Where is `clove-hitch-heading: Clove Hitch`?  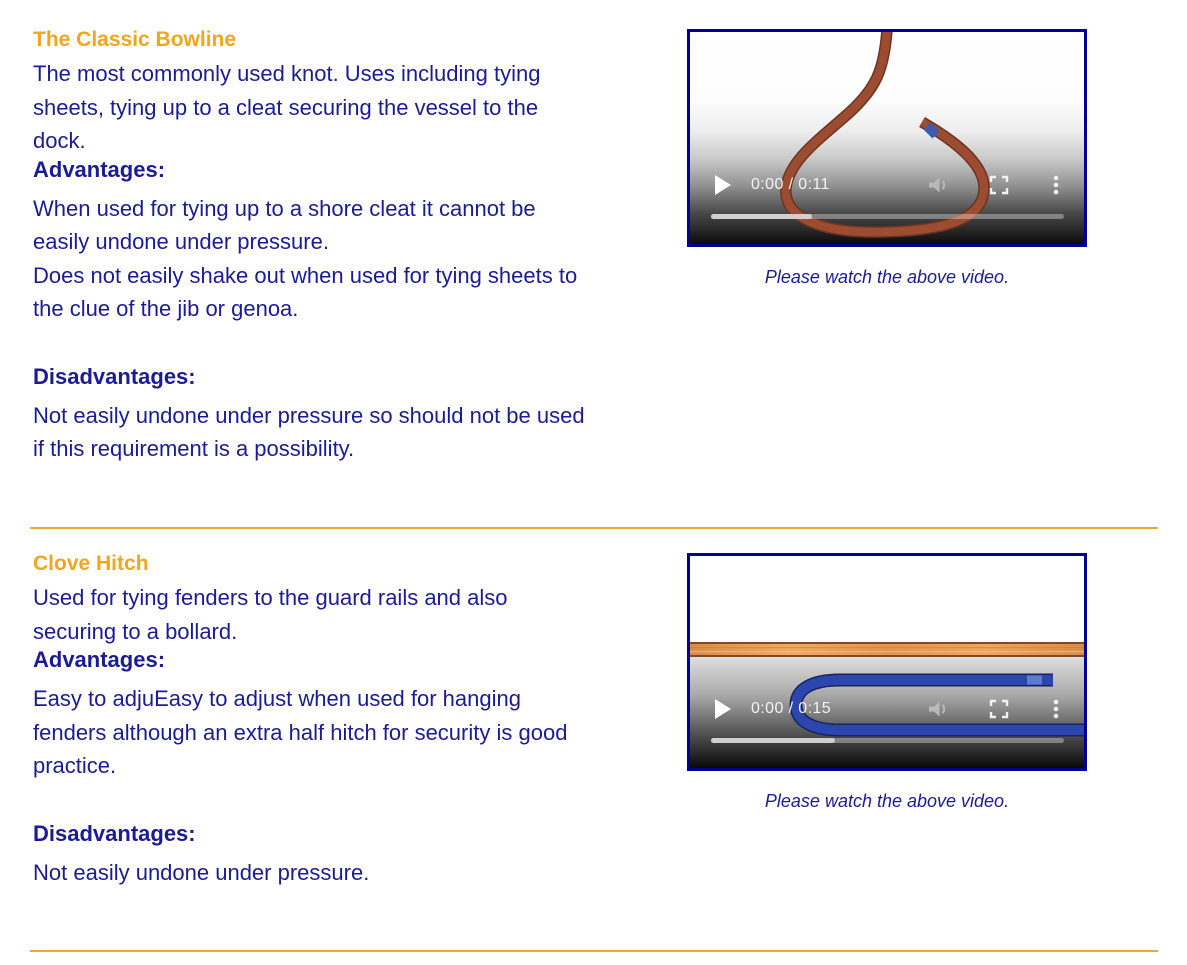 clove-hitch-heading: Clove Hitch is located at coordinates (91, 563).